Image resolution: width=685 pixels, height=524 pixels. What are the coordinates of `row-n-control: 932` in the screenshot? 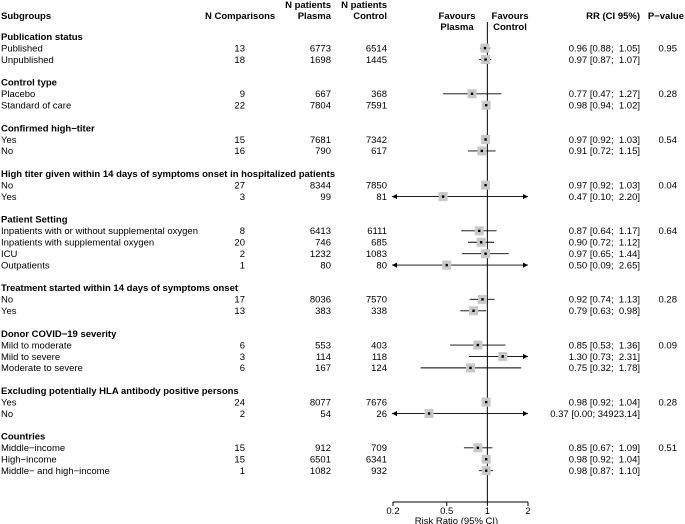 It's located at (379, 471).